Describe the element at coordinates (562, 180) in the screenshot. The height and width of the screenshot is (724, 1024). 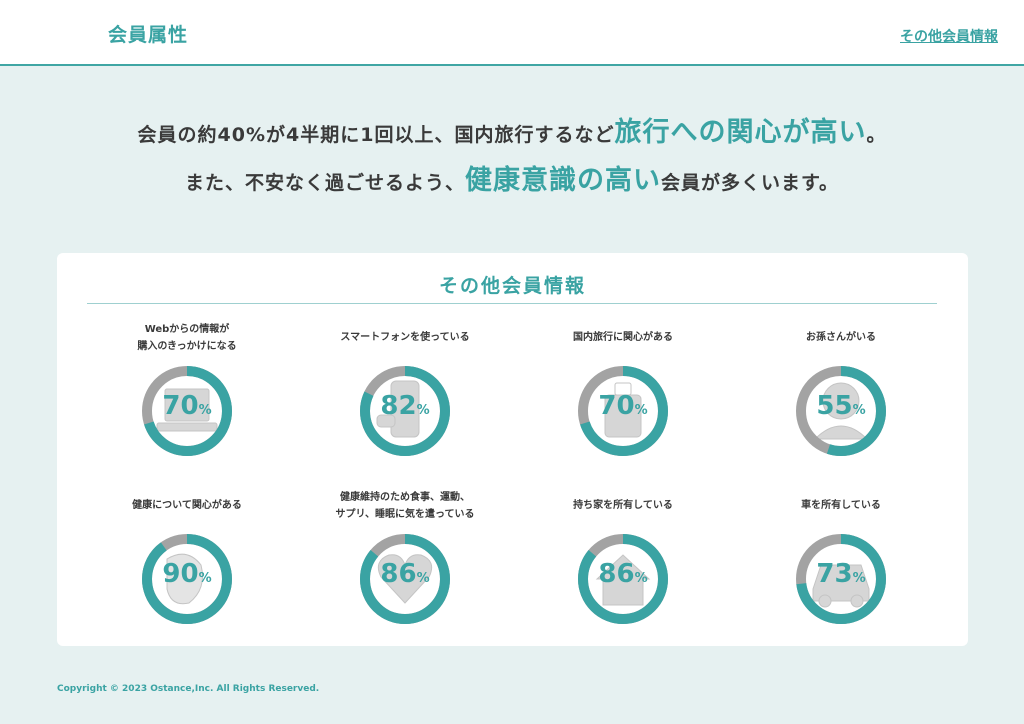
I see `headline-2-highlight: 健康意識の高い` at that location.